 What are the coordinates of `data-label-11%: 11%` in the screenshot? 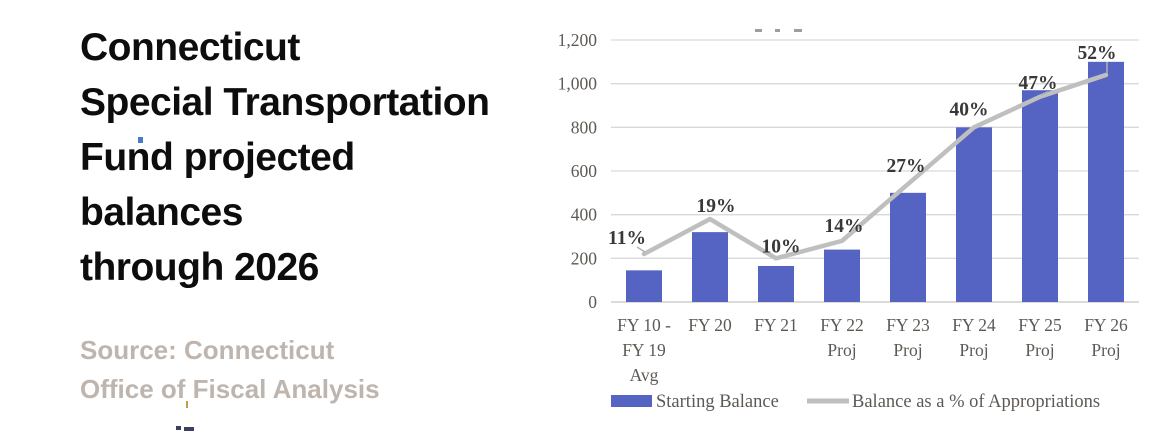 It's located at (627, 238).